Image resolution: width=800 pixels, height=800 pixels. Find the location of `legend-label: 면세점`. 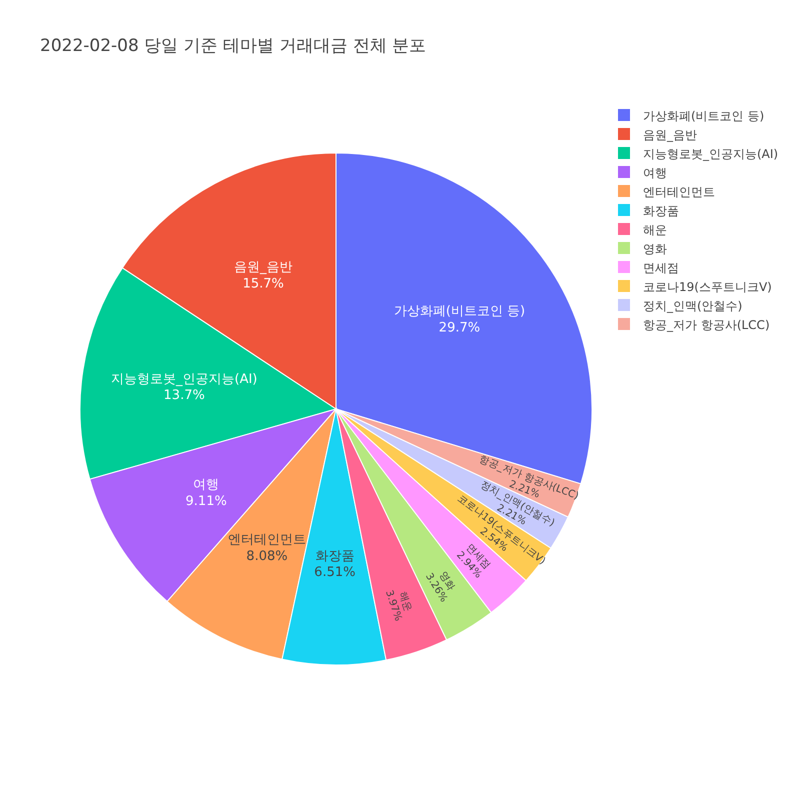

legend-label: 면세점 is located at coordinates (661, 268).